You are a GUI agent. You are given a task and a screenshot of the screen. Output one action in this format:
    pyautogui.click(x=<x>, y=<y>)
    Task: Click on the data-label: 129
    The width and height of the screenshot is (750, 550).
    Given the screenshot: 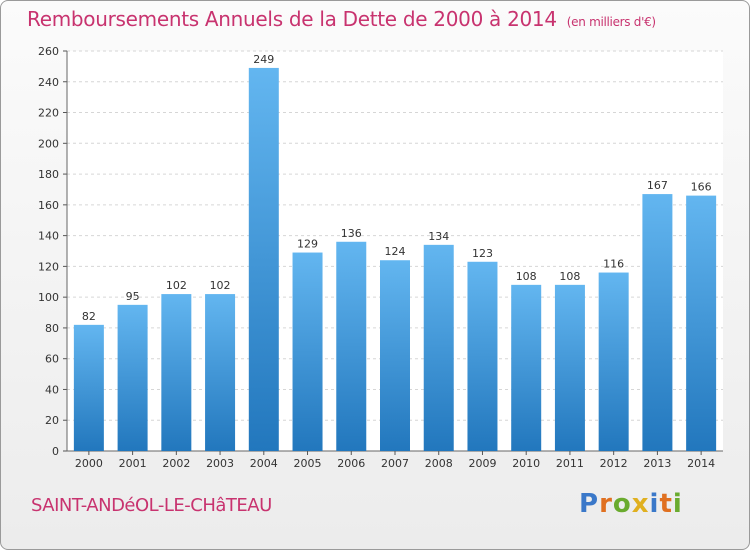 What is the action you would take?
    pyautogui.click(x=307, y=244)
    